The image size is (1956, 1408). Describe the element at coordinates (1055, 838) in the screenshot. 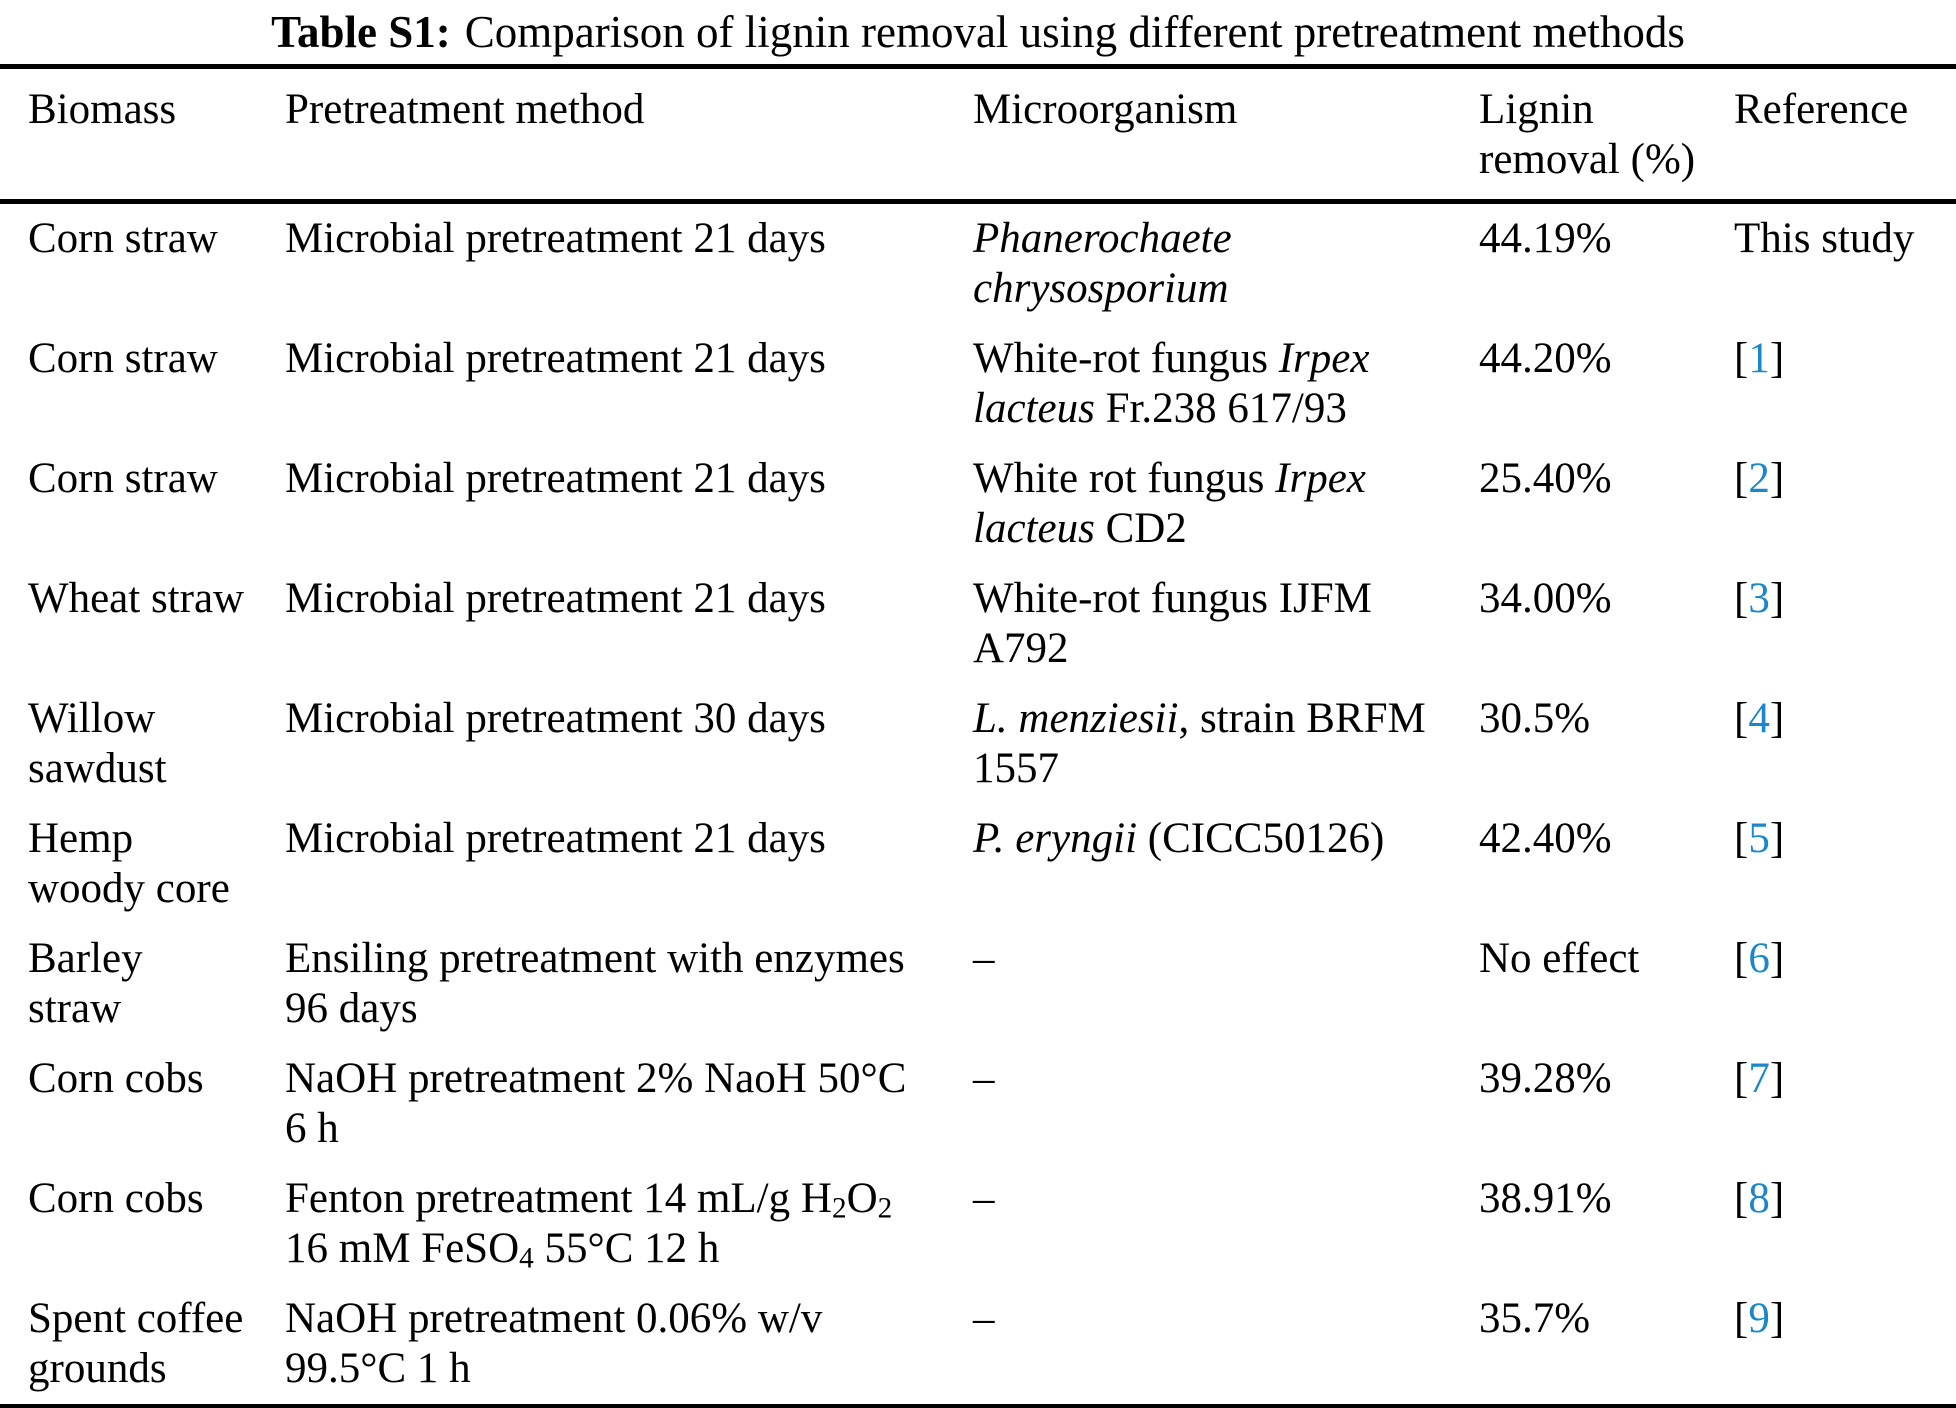

I see `cell-text: P. eryngii` at that location.